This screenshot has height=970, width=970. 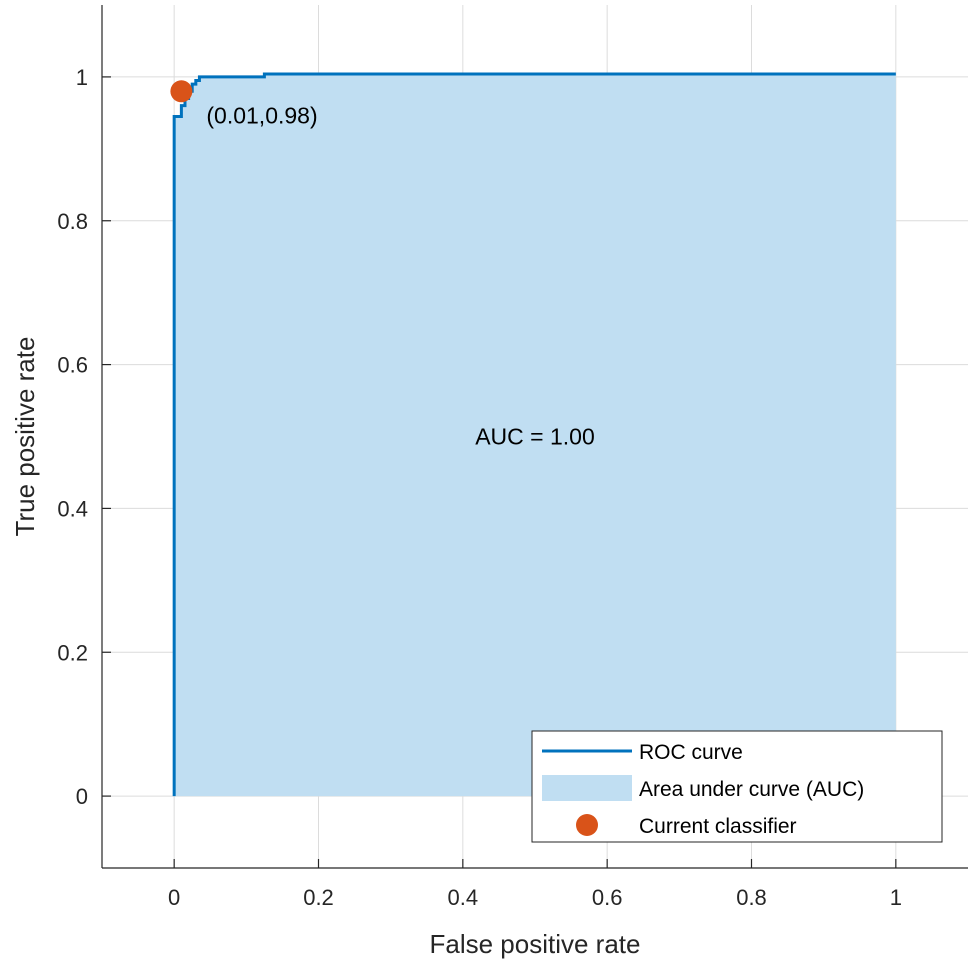 I want to click on point-annotation: (0.01,0.98), so click(x=261, y=115).